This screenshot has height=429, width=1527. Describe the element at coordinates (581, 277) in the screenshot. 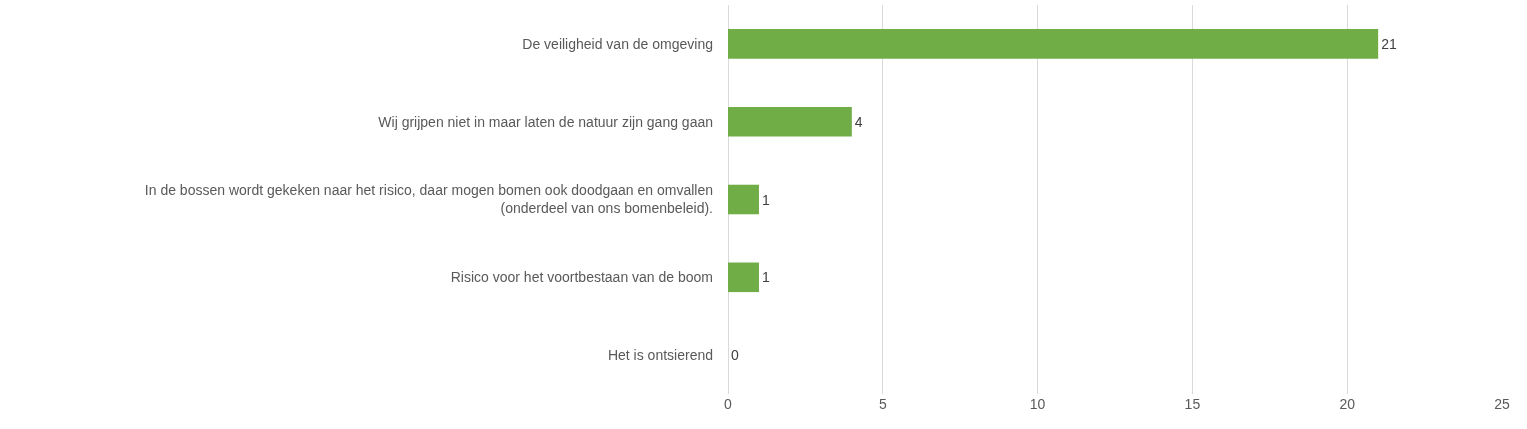

I see `y-tick-label: Risico voor het voortbestaan van de boom` at that location.